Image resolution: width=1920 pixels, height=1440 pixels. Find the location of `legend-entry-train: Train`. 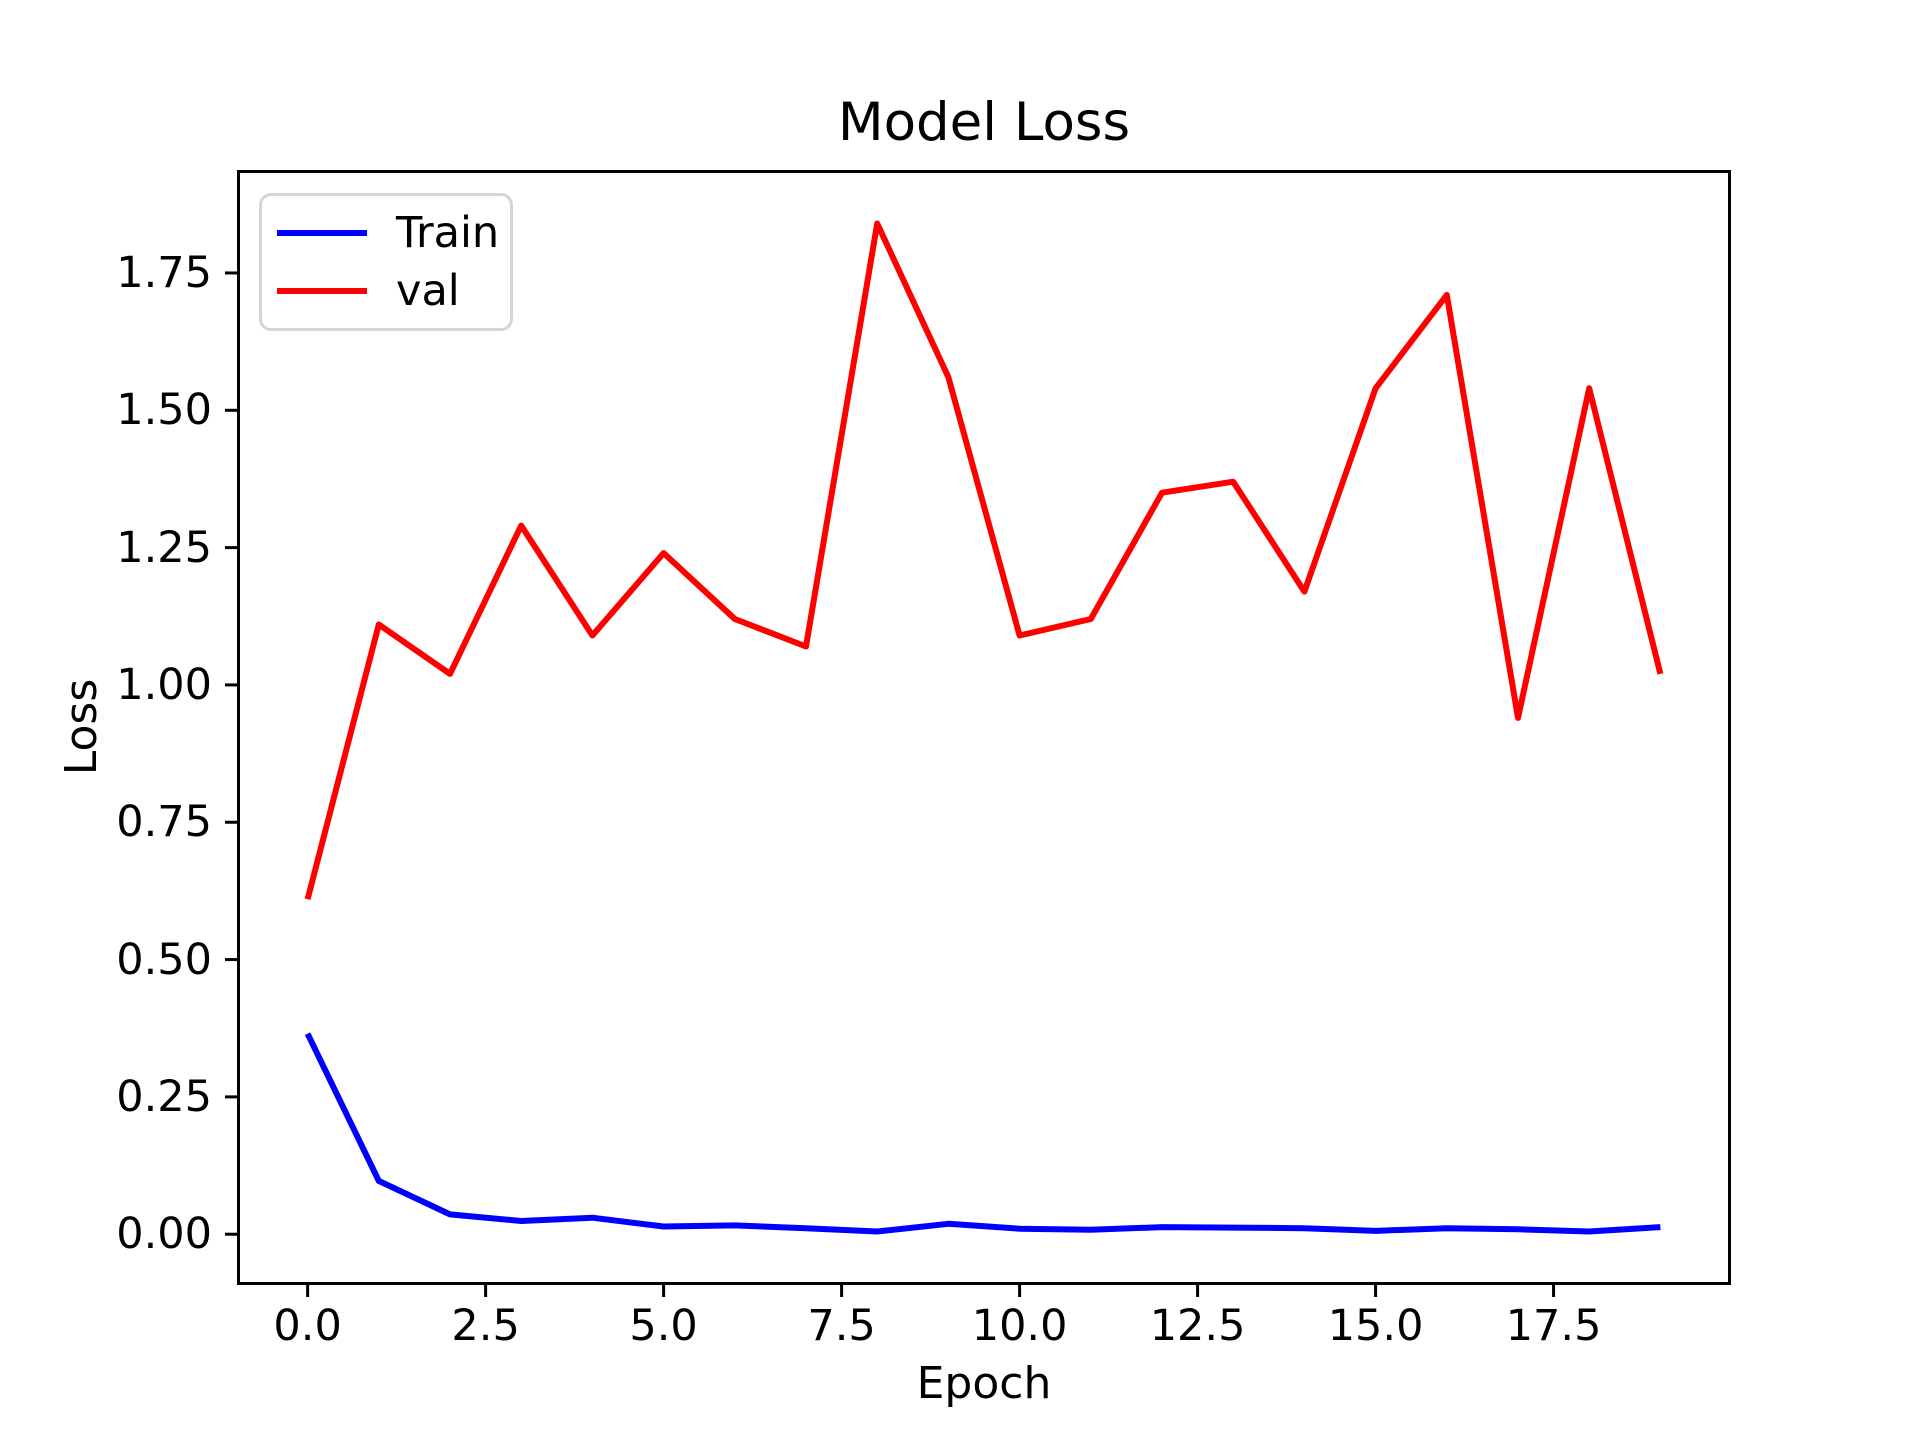

legend-entry-train: Train is located at coordinates (386, 232).